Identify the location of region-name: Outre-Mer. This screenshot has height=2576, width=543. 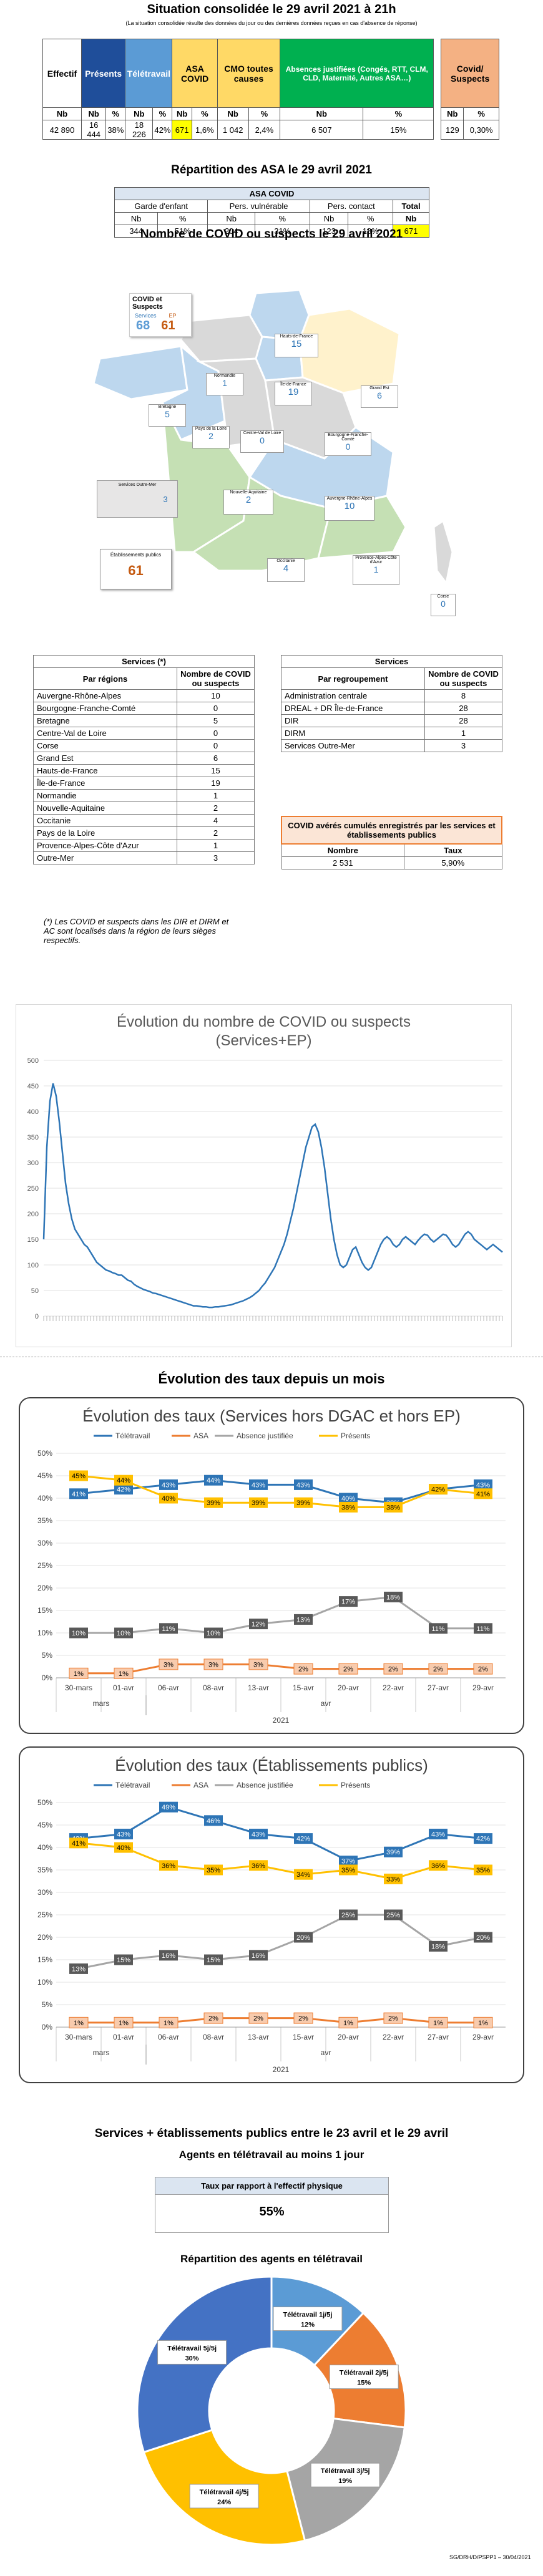
(105, 857).